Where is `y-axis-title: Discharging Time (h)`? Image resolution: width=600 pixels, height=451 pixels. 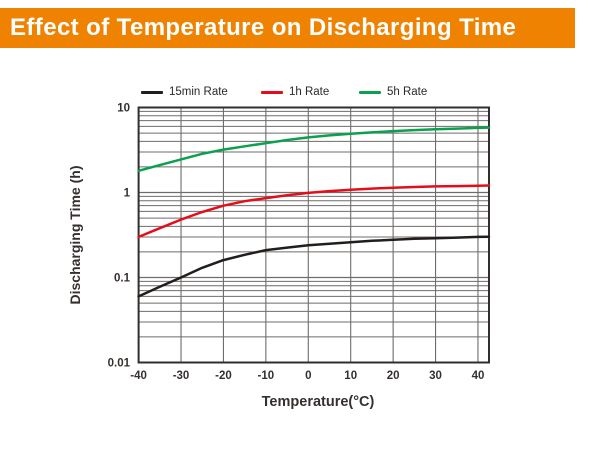
y-axis-title: Discharging Time (h) is located at coordinates (75, 235).